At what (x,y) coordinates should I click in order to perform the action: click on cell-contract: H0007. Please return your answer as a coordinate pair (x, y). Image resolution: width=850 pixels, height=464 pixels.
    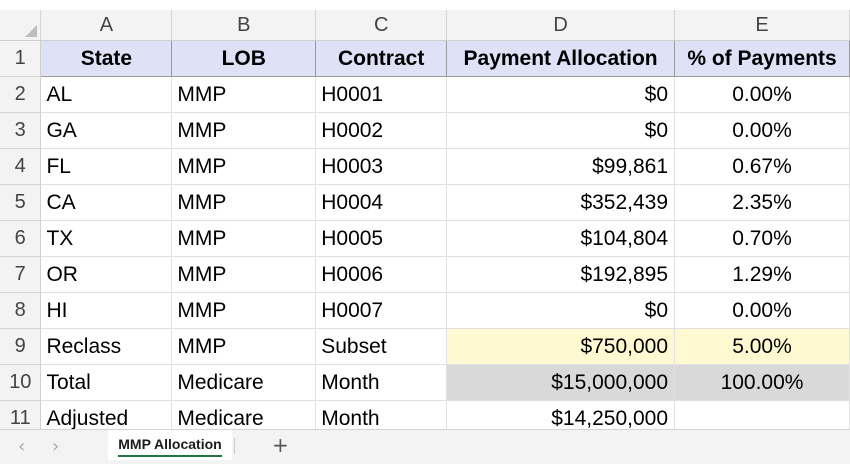
    Looking at the image, I should click on (381, 310).